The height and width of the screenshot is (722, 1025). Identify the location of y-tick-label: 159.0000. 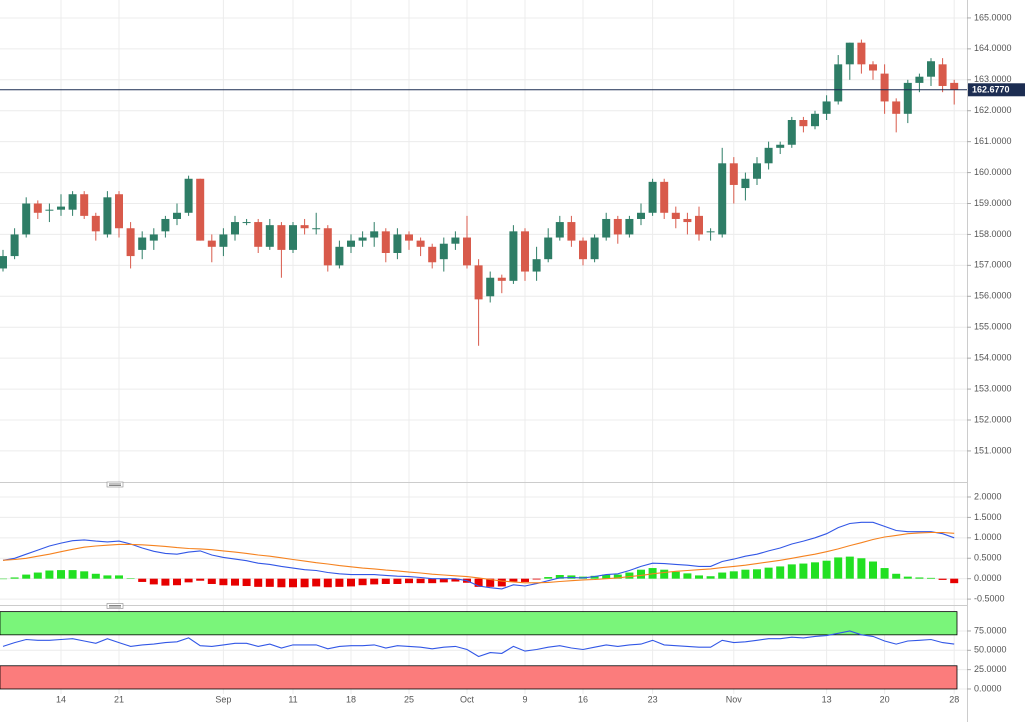
(993, 203).